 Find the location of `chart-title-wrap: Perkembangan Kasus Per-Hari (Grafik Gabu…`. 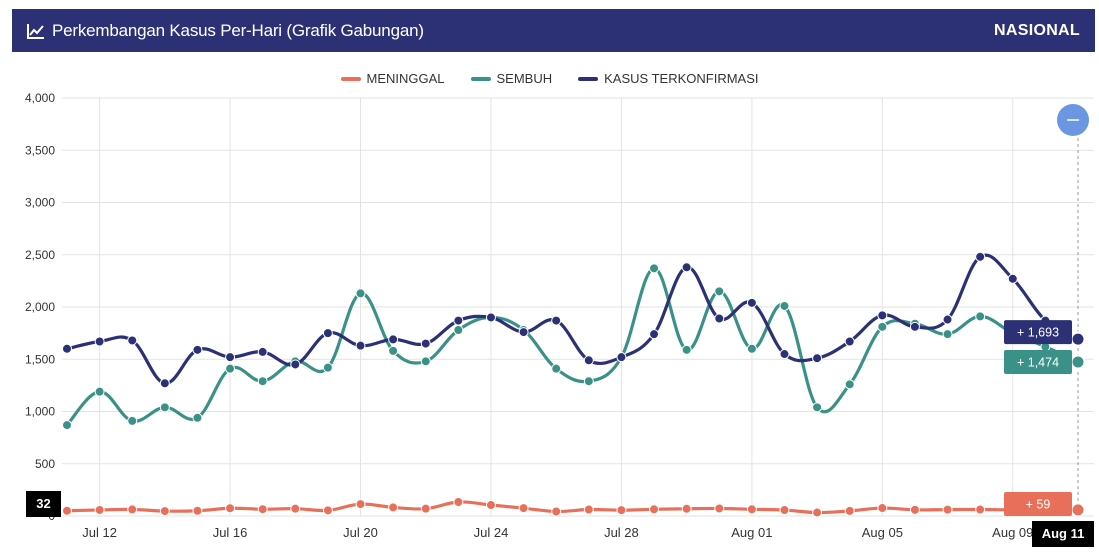

chart-title-wrap: Perkembangan Kasus Per-Hari (Grafik Gabu… is located at coordinates (225, 30).